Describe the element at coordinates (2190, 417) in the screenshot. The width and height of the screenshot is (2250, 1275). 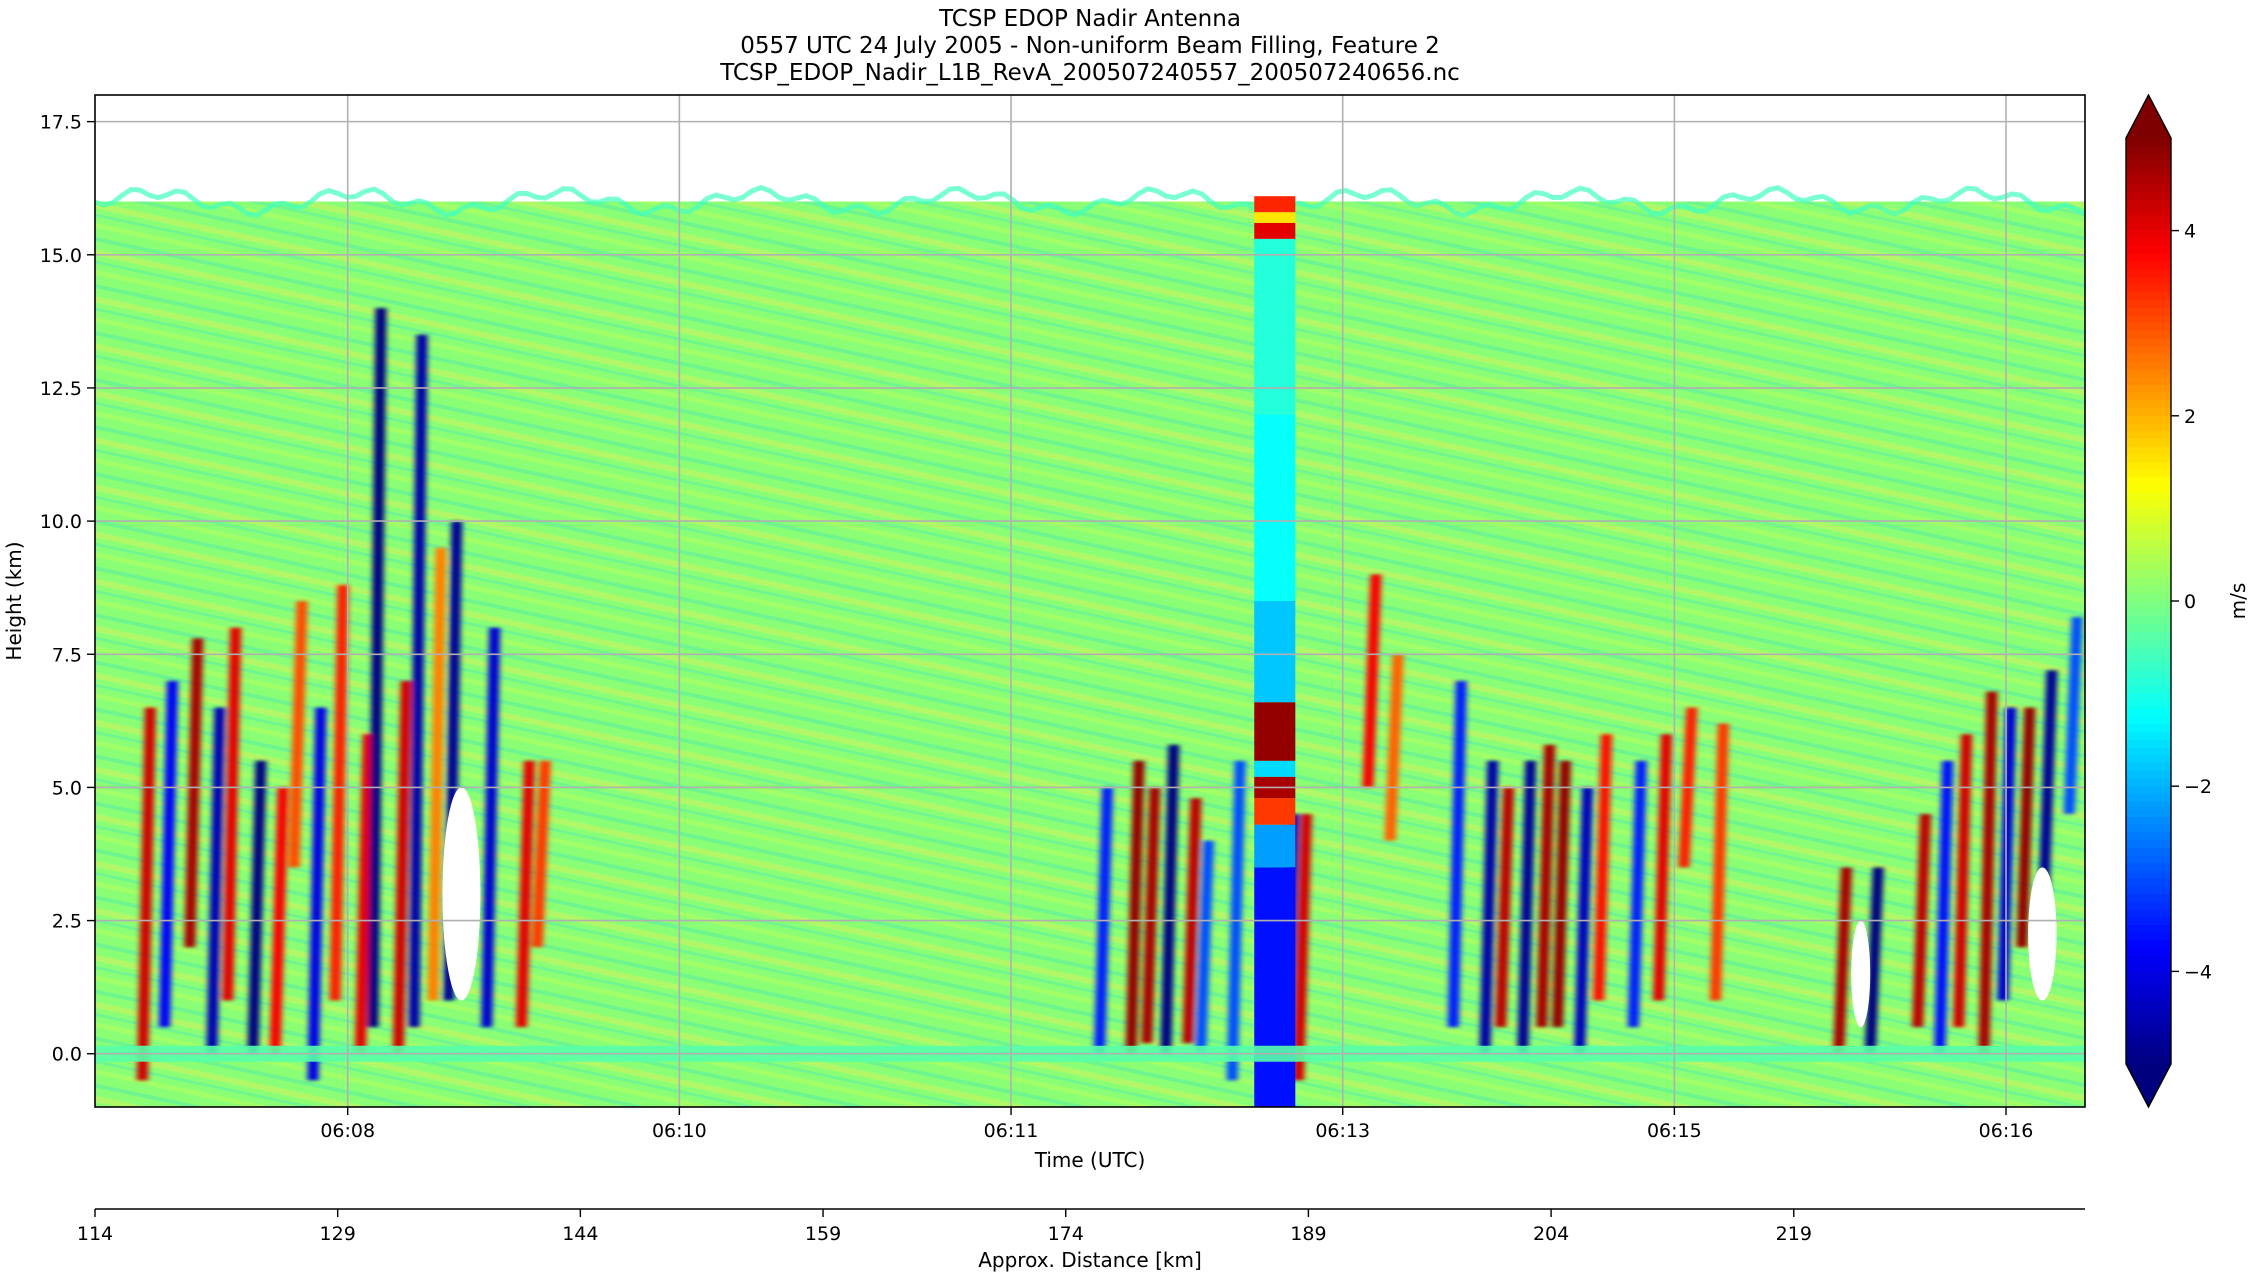
I see `colorbar-tick-label: 2` at that location.